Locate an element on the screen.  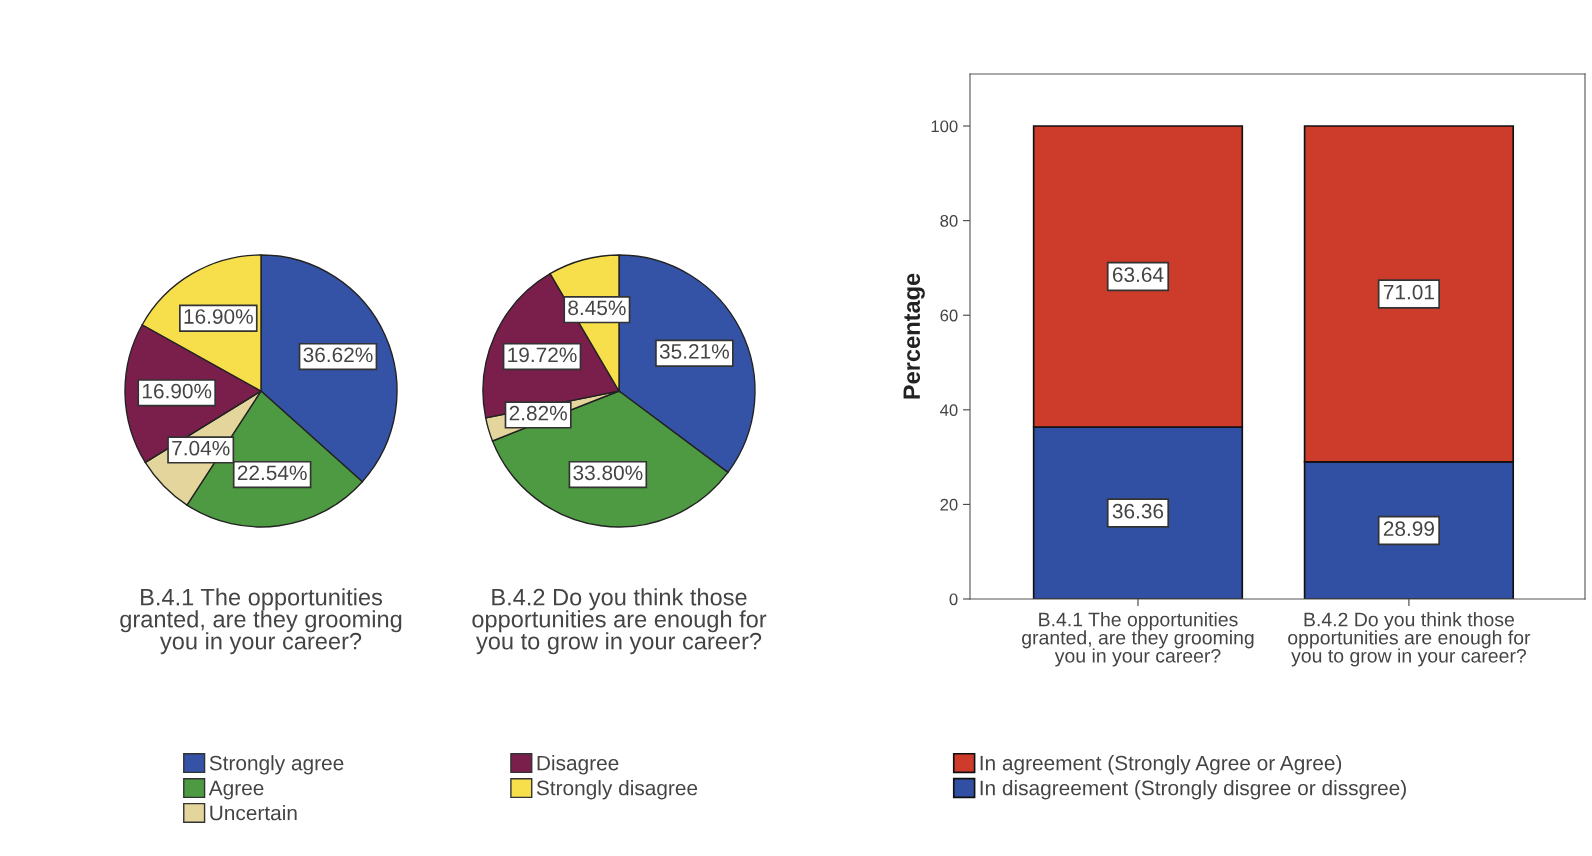
legend-label: Strongly agree is located at coordinates (276, 765).